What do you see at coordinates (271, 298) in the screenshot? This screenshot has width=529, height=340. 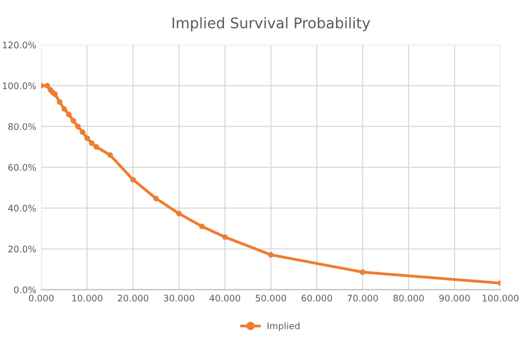 I see `x-tick-label: 50.000` at bounding box center [271, 298].